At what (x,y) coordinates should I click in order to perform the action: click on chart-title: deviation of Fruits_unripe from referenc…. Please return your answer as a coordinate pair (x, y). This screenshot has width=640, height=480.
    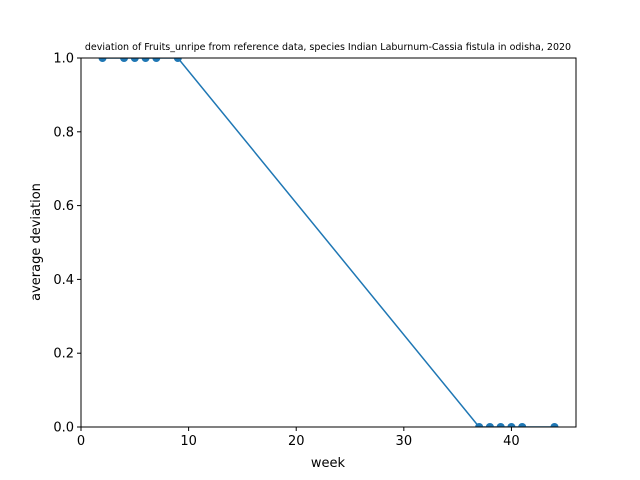
    Looking at the image, I should click on (328, 47).